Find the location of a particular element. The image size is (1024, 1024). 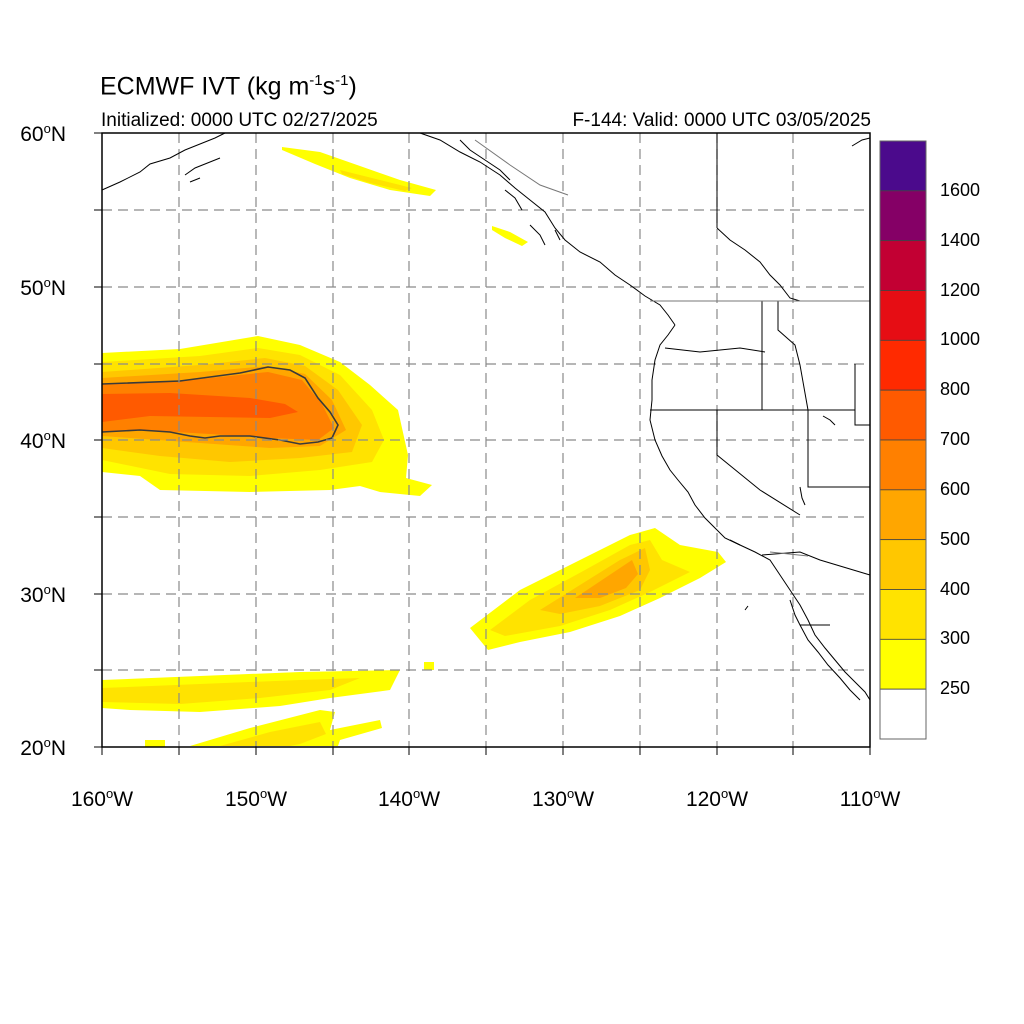

lon-label-130: 130oW is located at coordinates (563, 798).